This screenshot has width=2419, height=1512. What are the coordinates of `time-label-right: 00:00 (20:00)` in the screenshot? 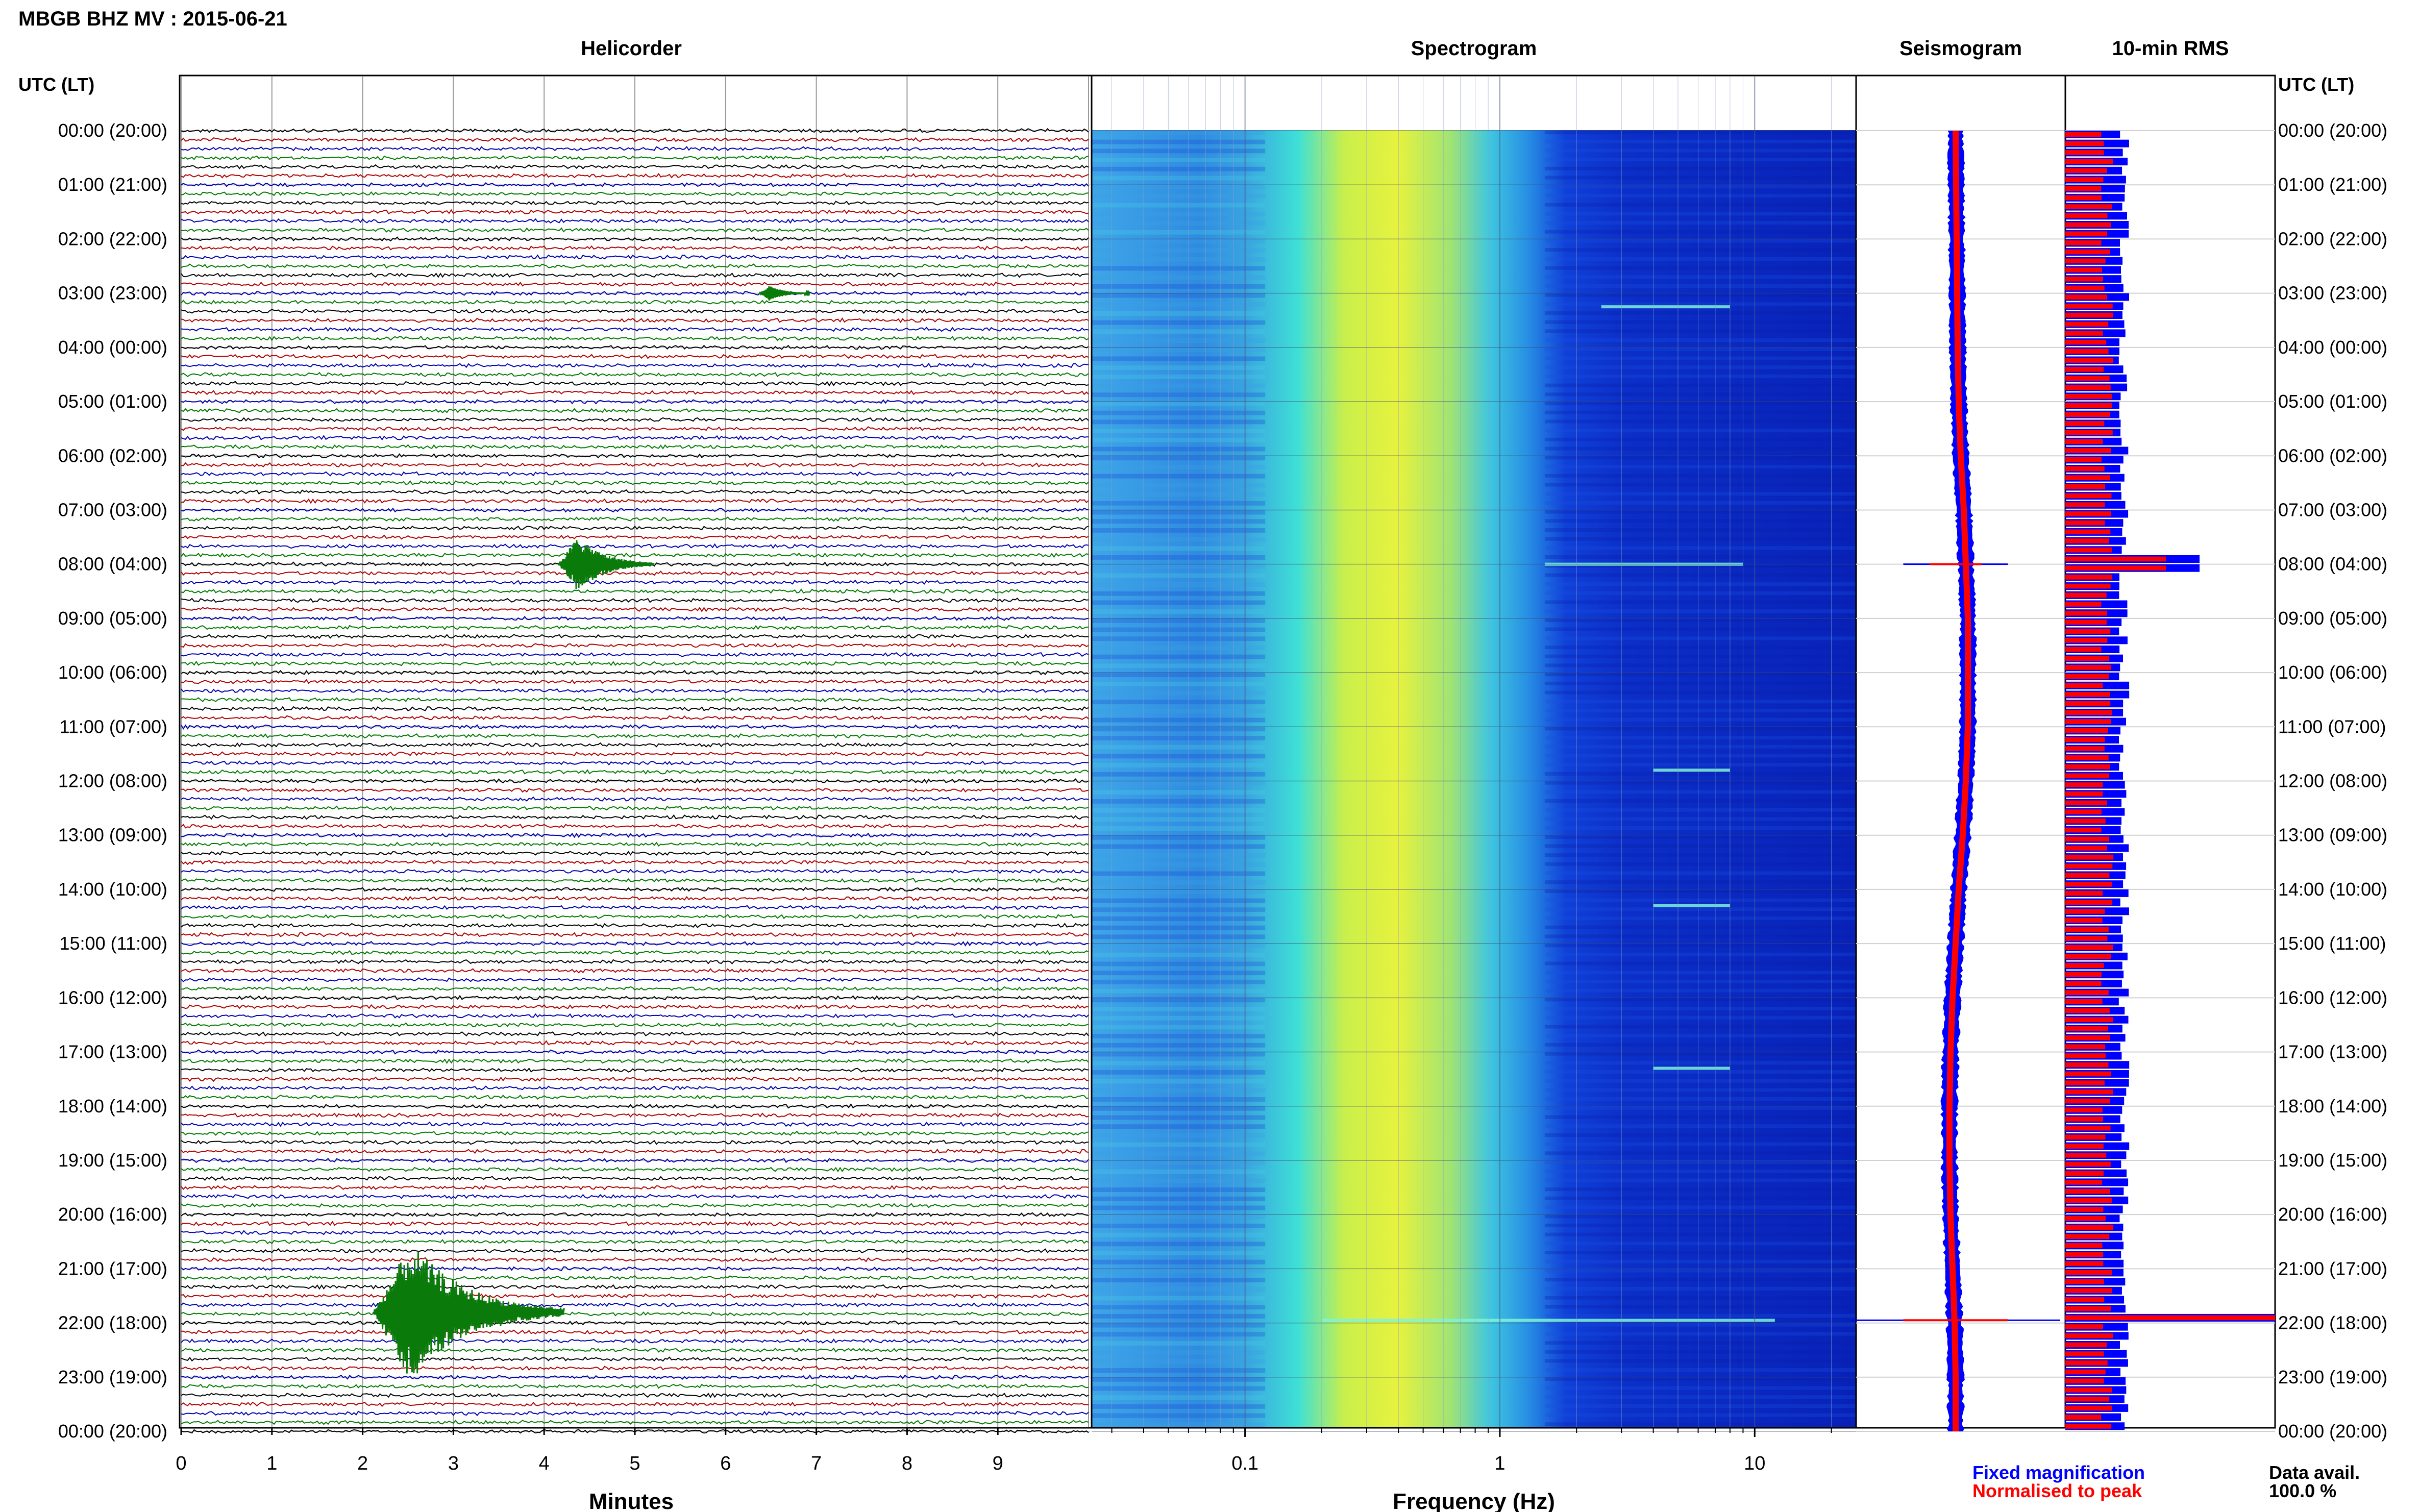 It's located at (2332, 1431).